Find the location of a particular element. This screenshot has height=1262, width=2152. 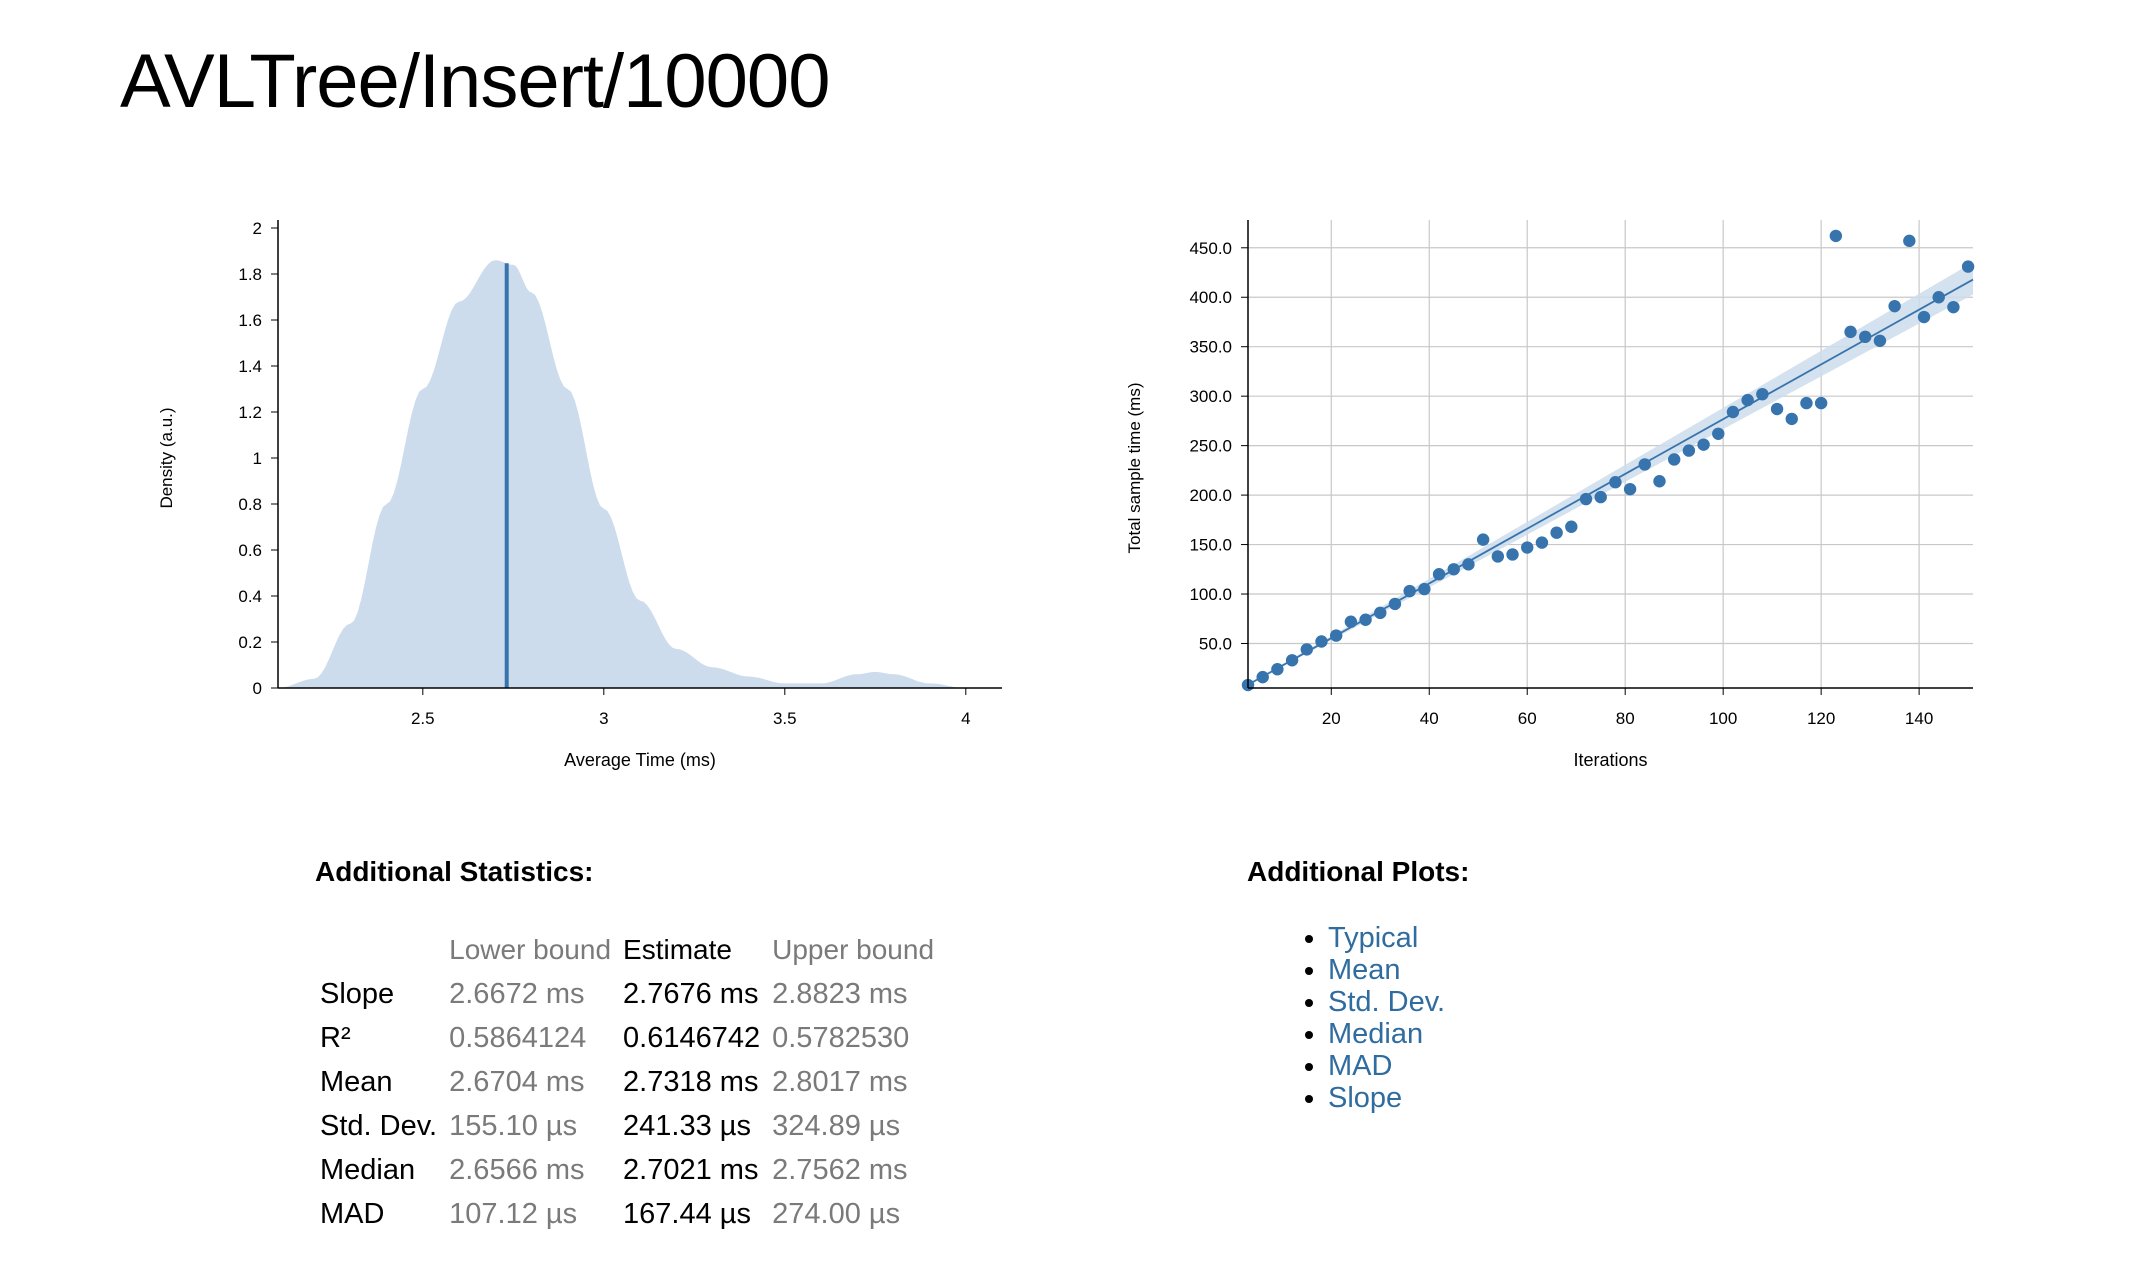

x-axis-label: Iterations is located at coordinates (1610, 760).